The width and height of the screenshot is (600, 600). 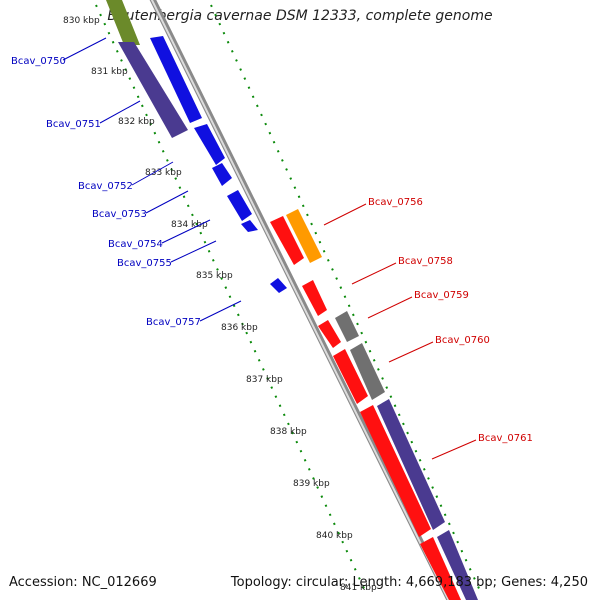 What do you see at coordinates (334, 536) in the screenshot?
I see `kbp-tick-label: 840 kbp` at bounding box center [334, 536].